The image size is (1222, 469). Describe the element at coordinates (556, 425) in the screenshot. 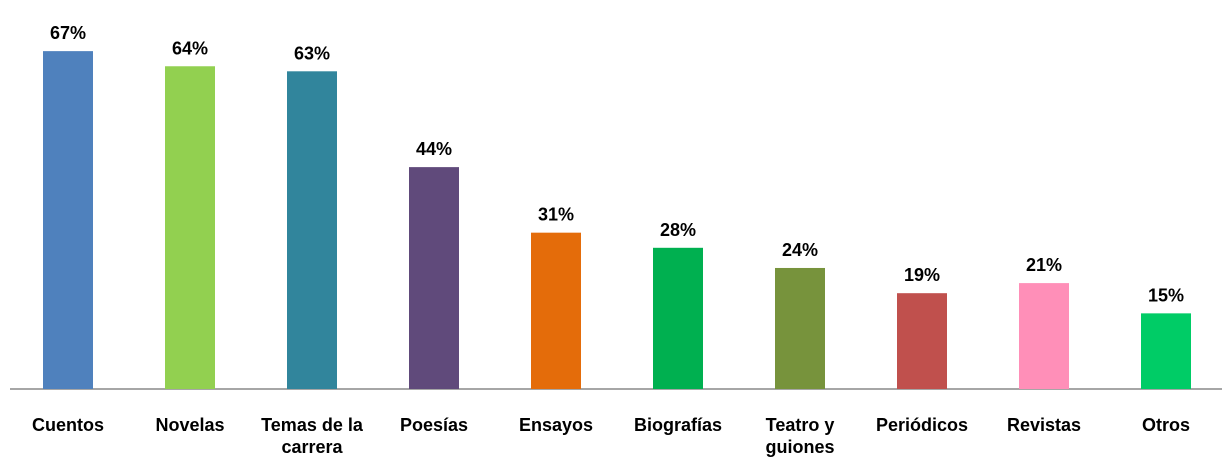

I see `x-tick-label: Ensayos` at that location.